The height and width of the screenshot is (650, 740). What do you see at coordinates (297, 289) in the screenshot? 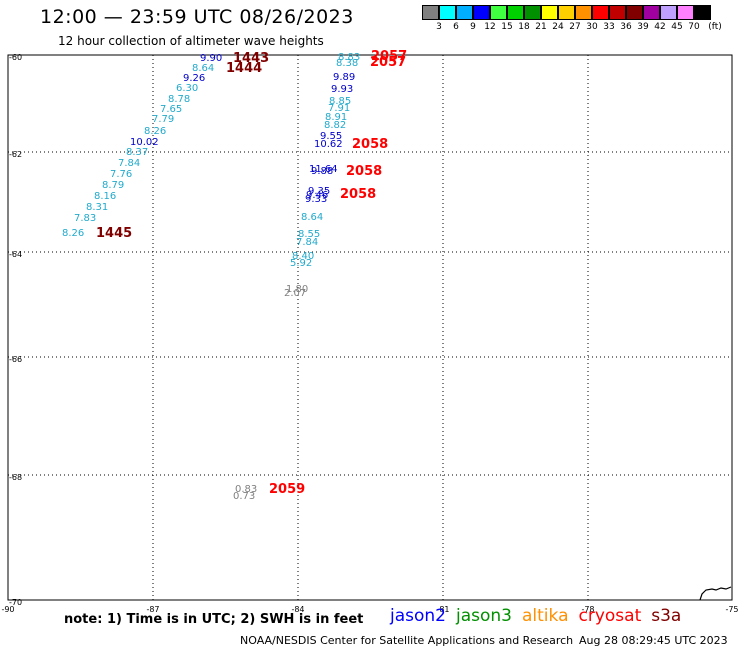
I see `wave-height-label: 1.80` at bounding box center [297, 289].